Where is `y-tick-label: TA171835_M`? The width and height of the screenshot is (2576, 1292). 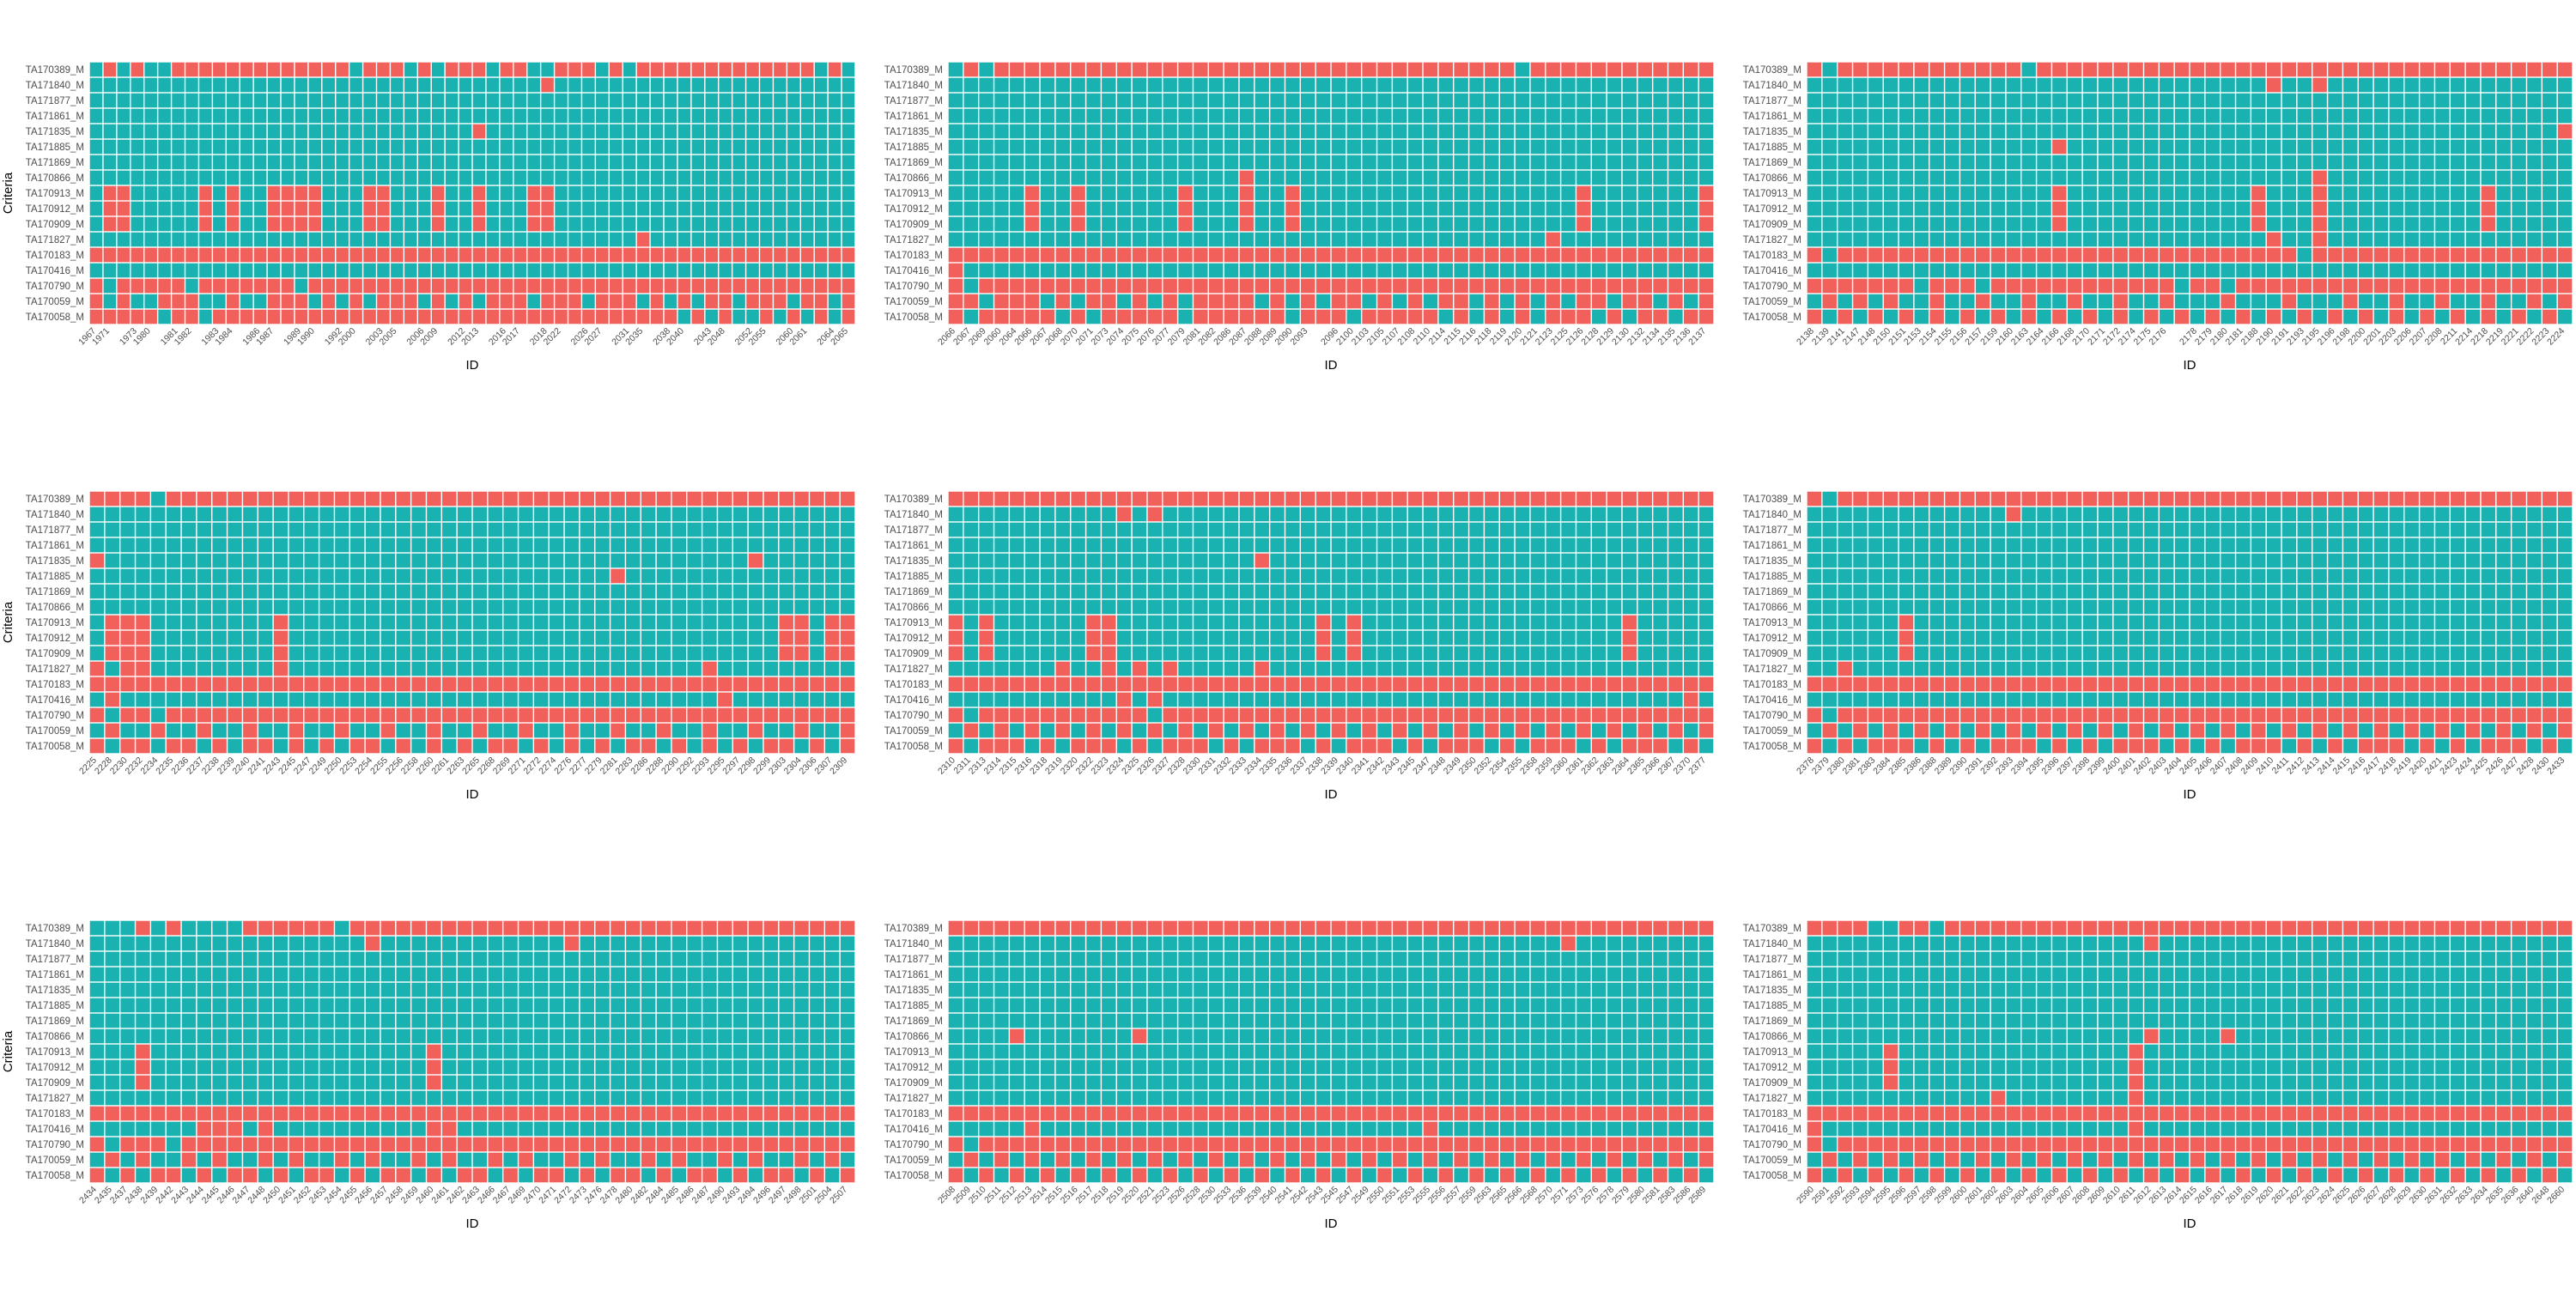
y-tick-label: TA171835_M is located at coordinates (1772, 132).